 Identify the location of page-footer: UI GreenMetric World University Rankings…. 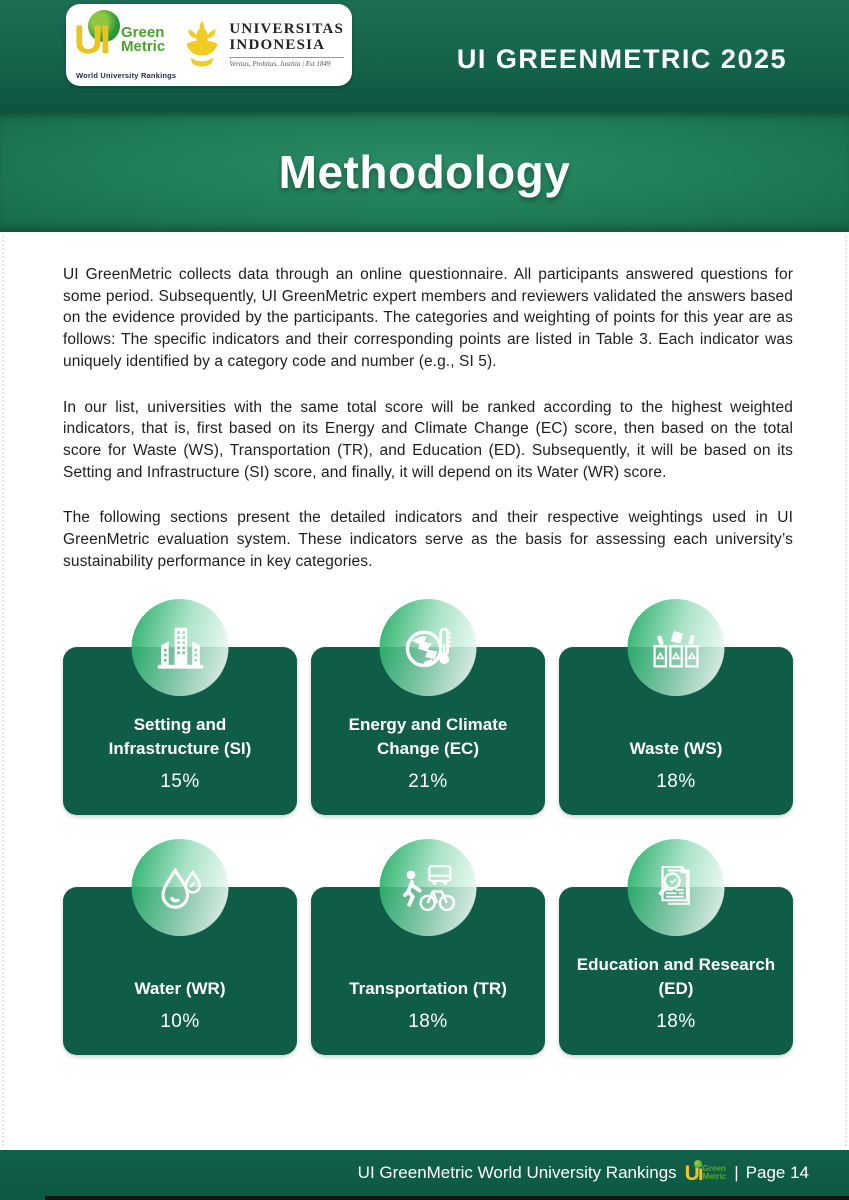
(424, 1175).